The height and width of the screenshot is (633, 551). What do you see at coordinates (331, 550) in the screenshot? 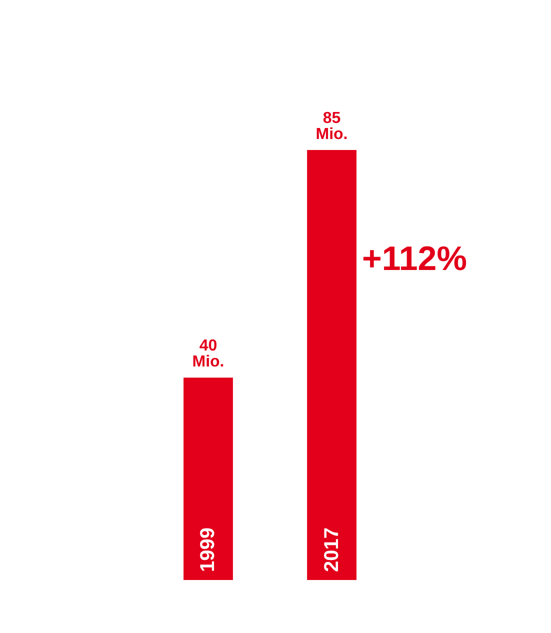
I see `x-tick-label: 2017` at bounding box center [331, 550].